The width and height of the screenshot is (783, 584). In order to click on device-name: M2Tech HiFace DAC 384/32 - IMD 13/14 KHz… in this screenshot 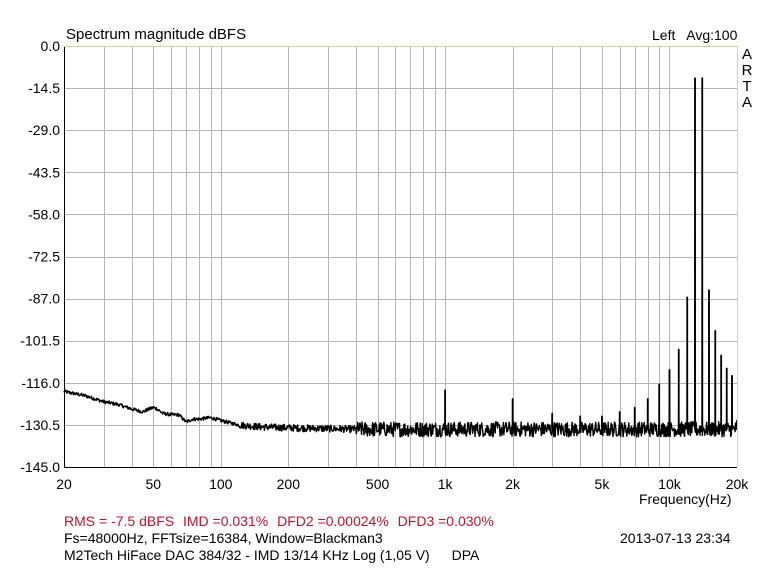, I will do `click(247, 555)`.